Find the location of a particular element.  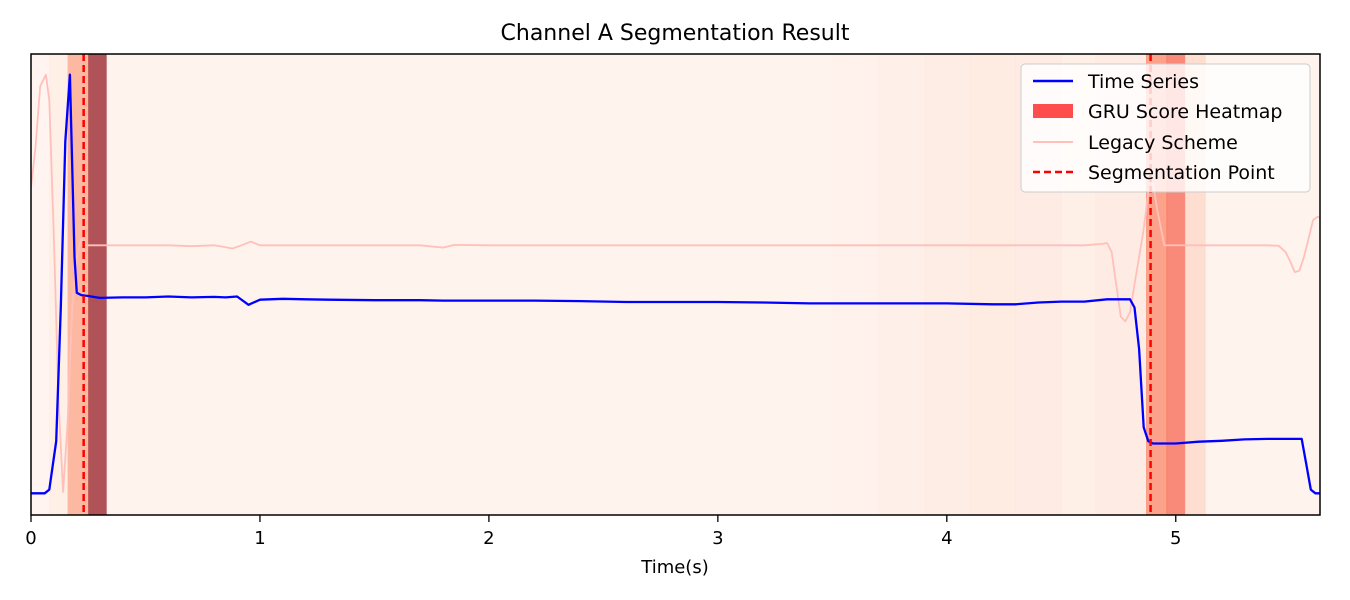

x-tick-label-4: 4 is located at coordinates (946, 538).